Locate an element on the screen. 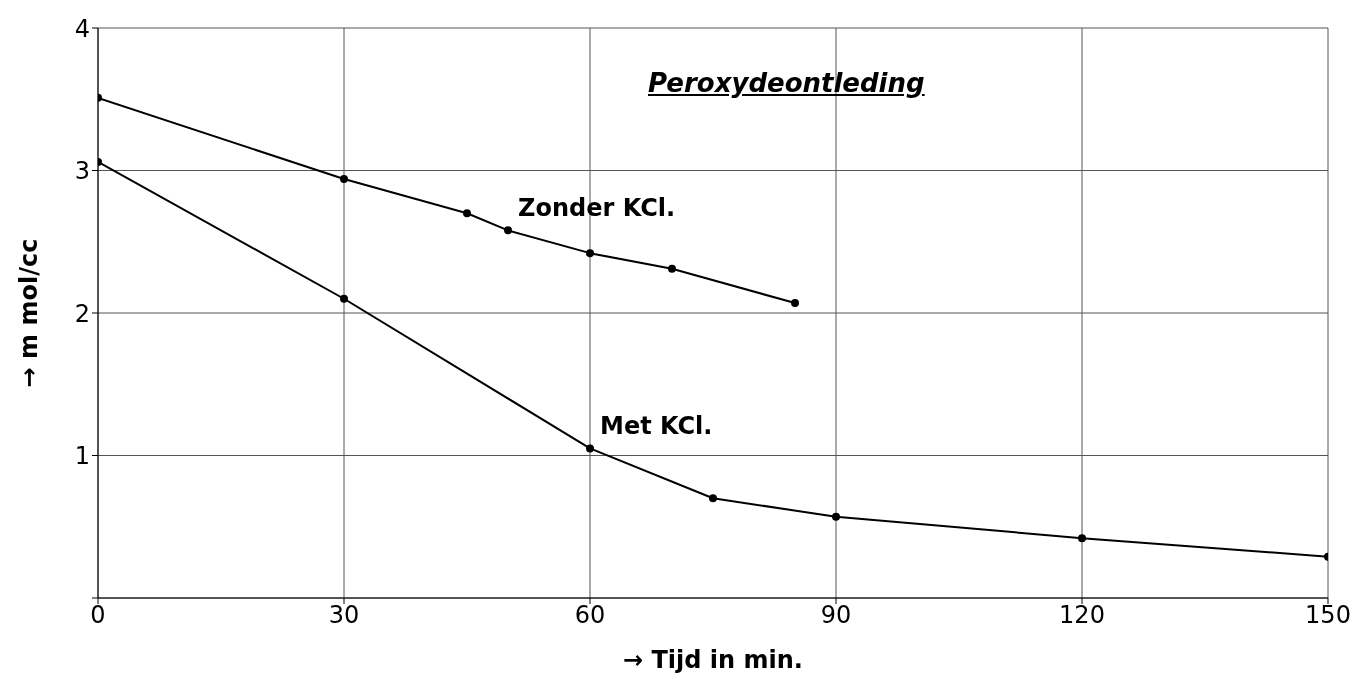  y-tick-label: 3 is located at coordinates (82, 171).